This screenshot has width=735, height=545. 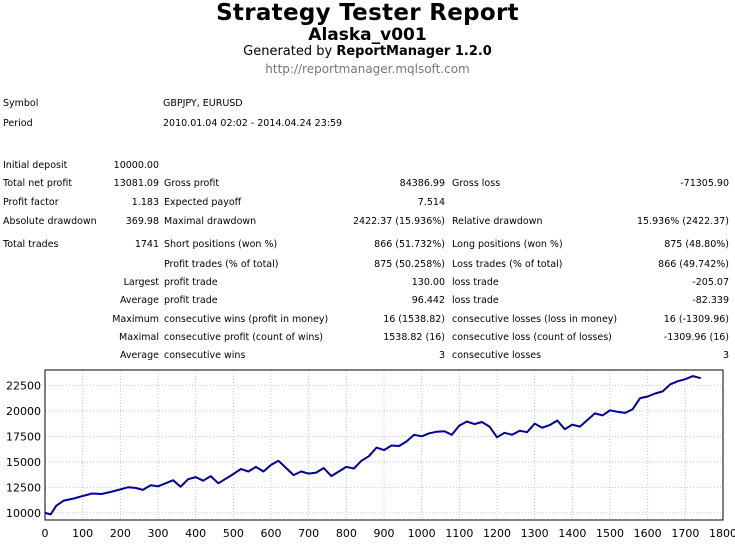 I want to click on y-tick-label: 20000, so click(x=23, y=411).